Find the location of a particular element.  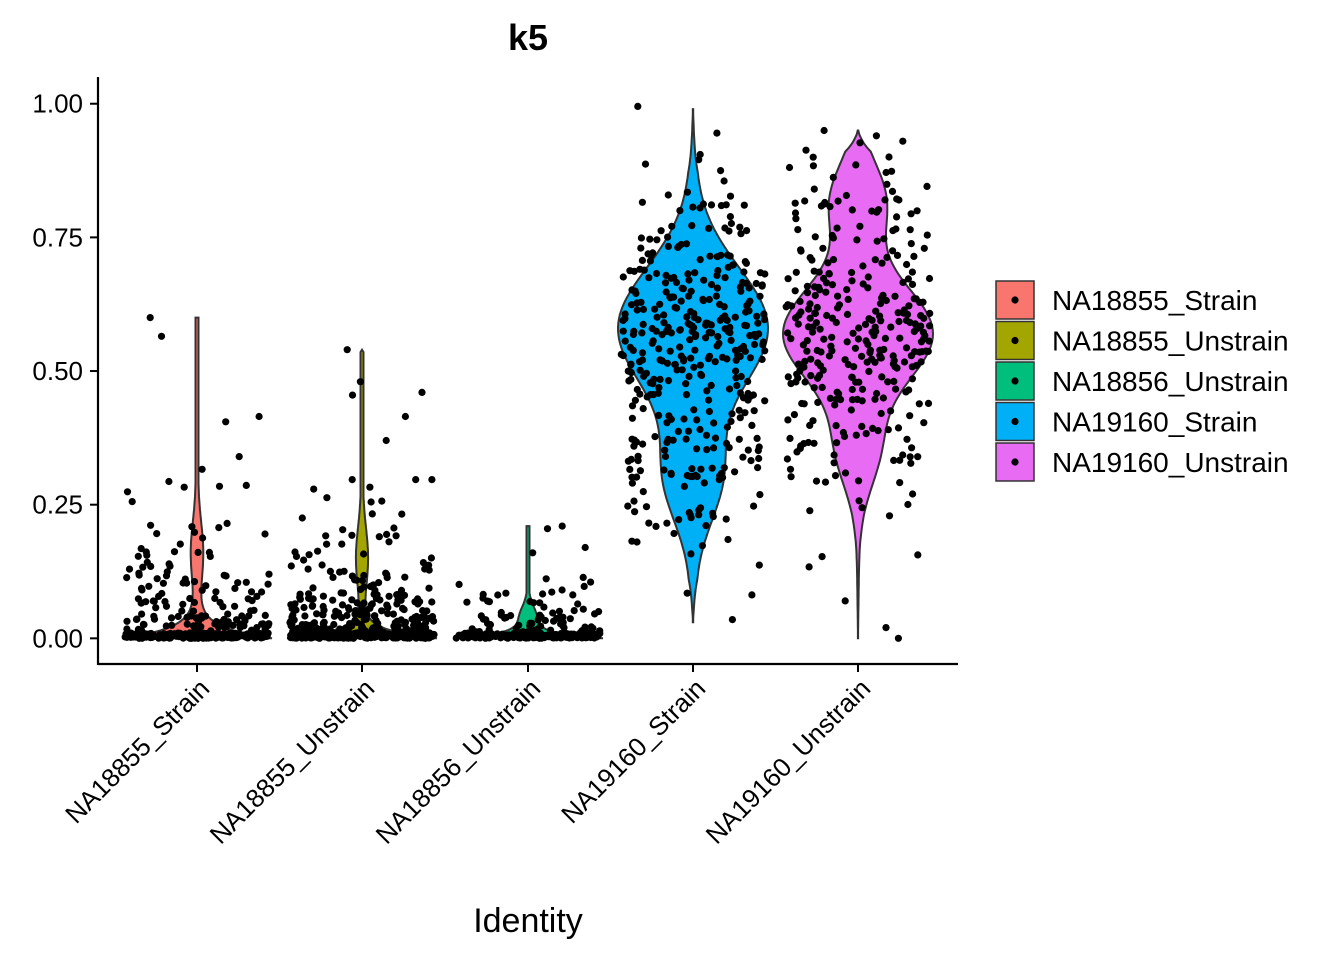

legend-label: NA18856_Unstrain is located at coordinates (1170, 381).